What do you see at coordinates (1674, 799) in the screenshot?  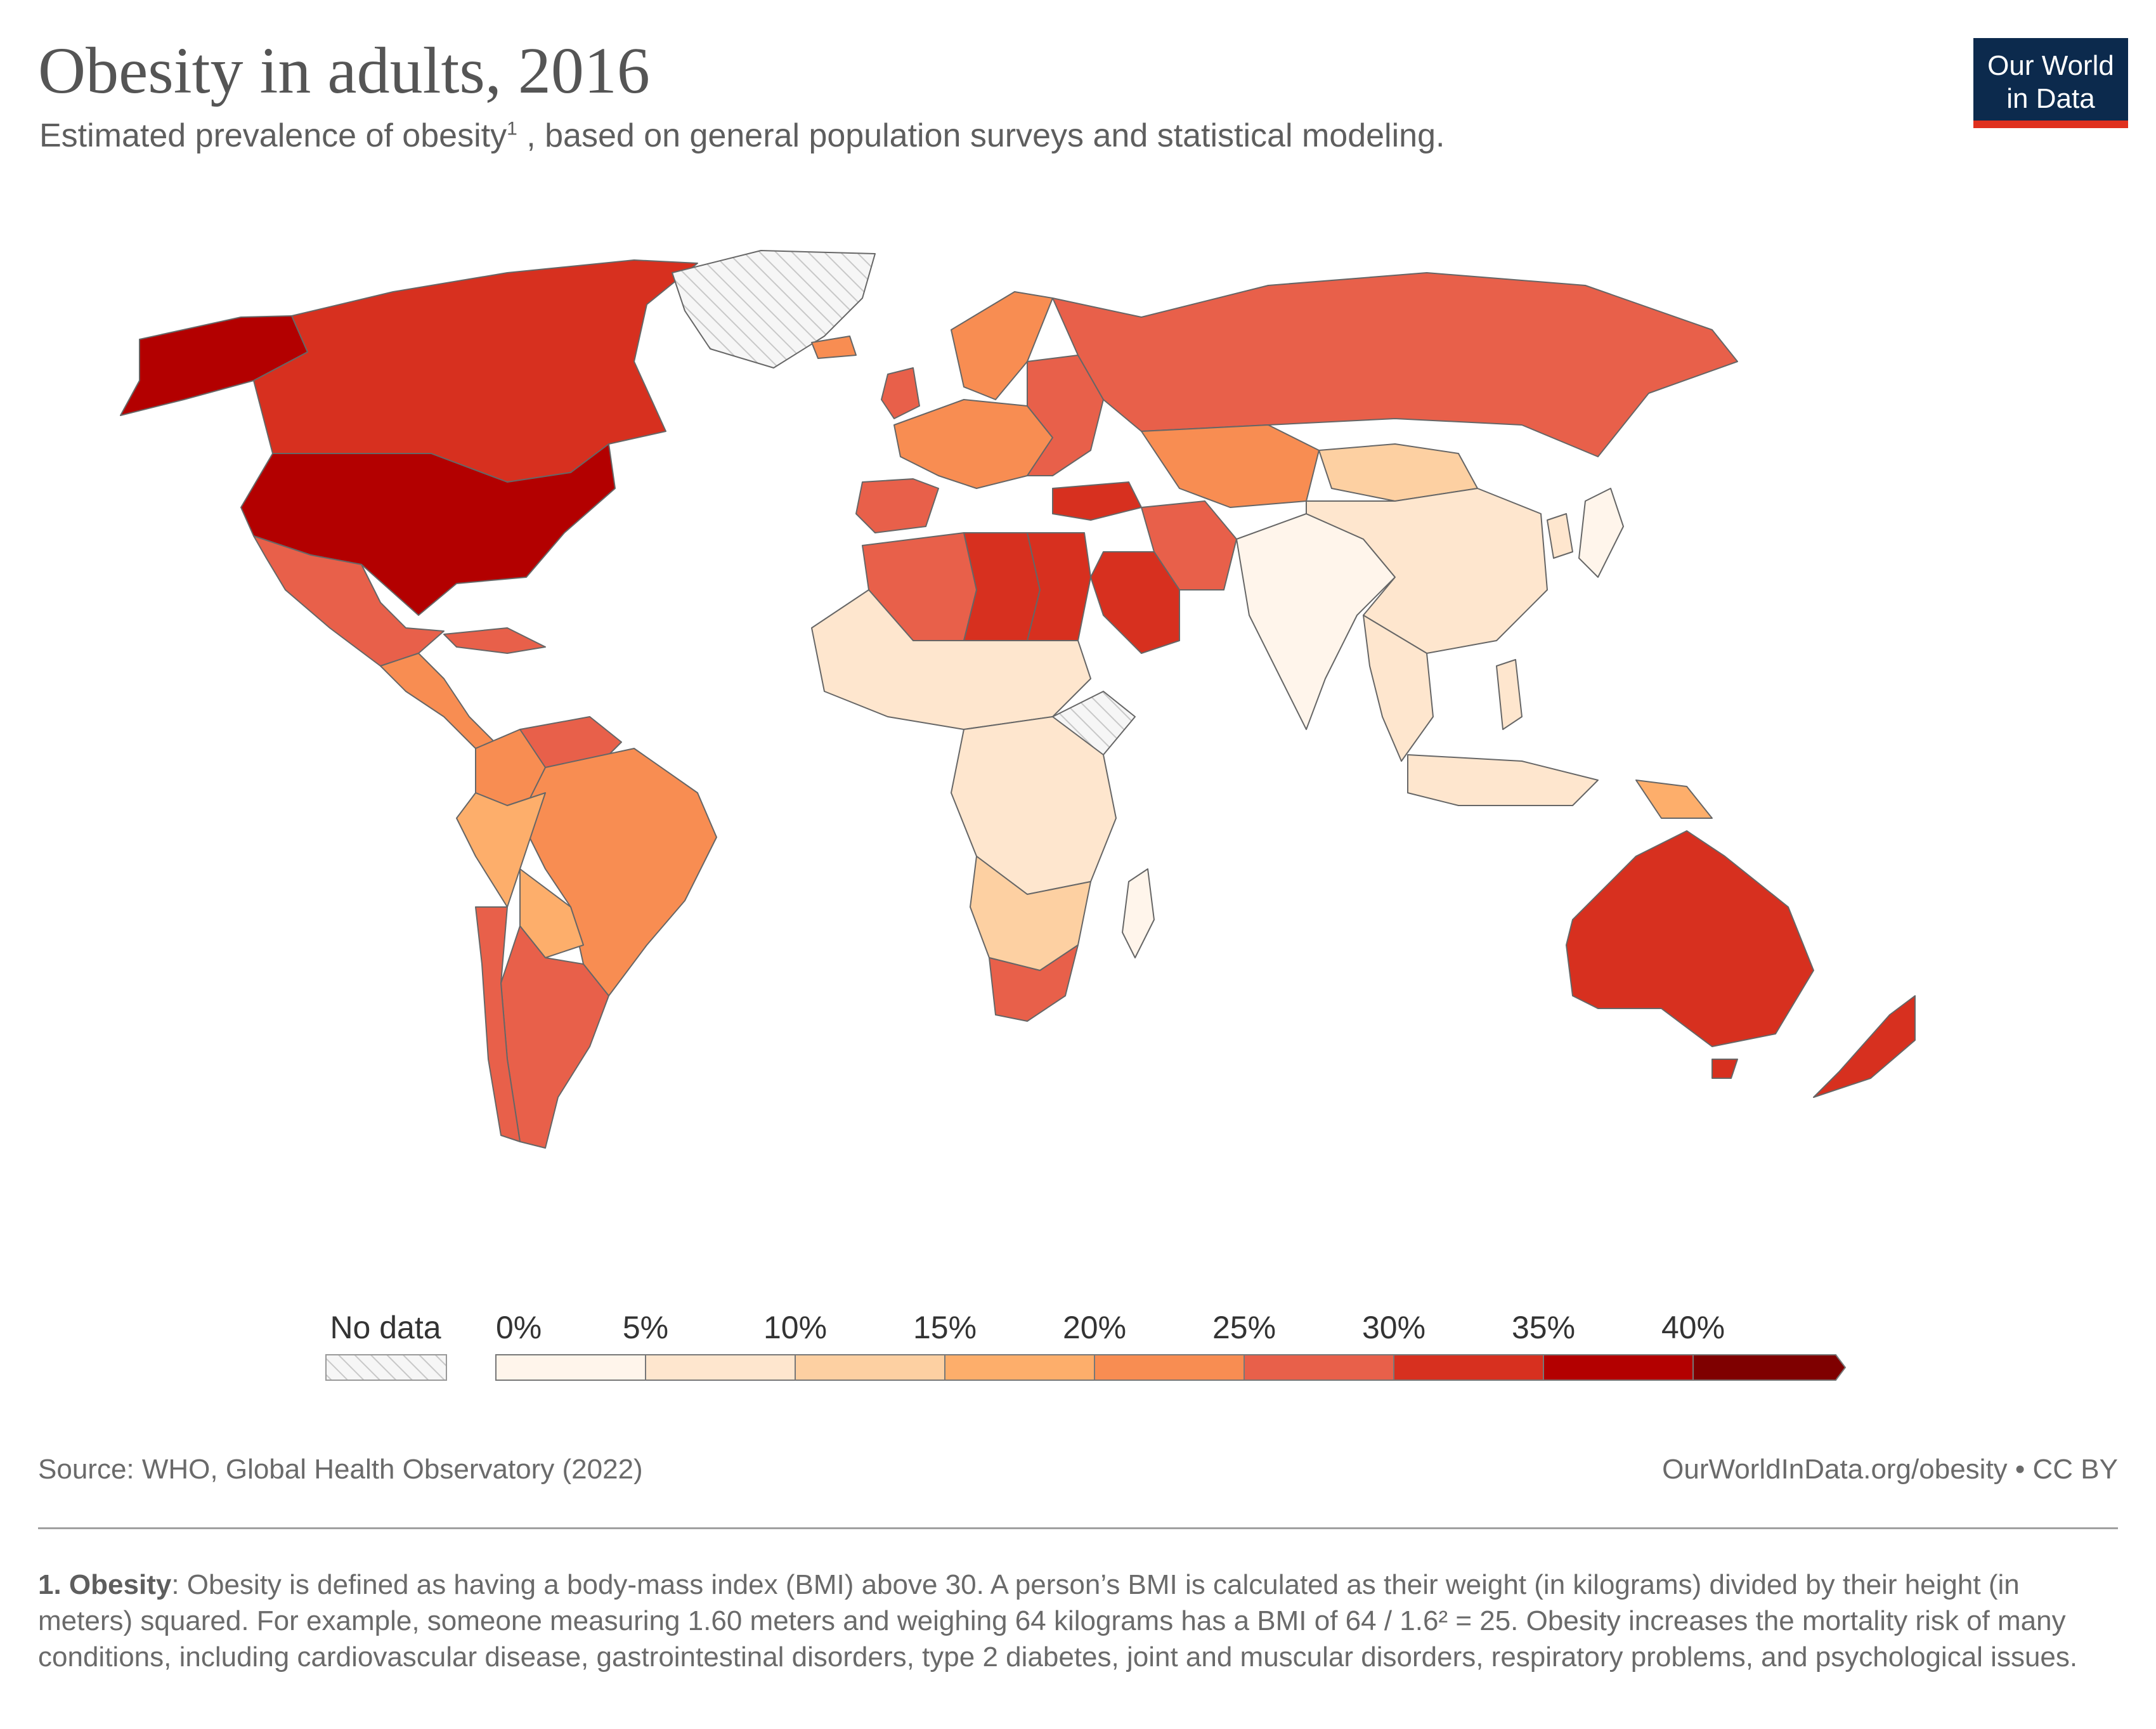 I see `region-papua-new-guinea` at bounding box center [1674, 799].